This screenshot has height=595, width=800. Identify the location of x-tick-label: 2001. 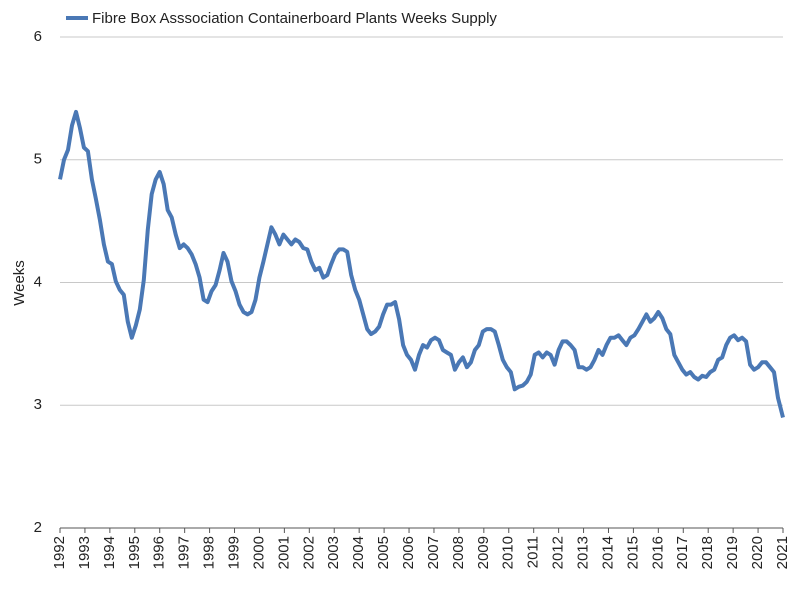
(283, 552).